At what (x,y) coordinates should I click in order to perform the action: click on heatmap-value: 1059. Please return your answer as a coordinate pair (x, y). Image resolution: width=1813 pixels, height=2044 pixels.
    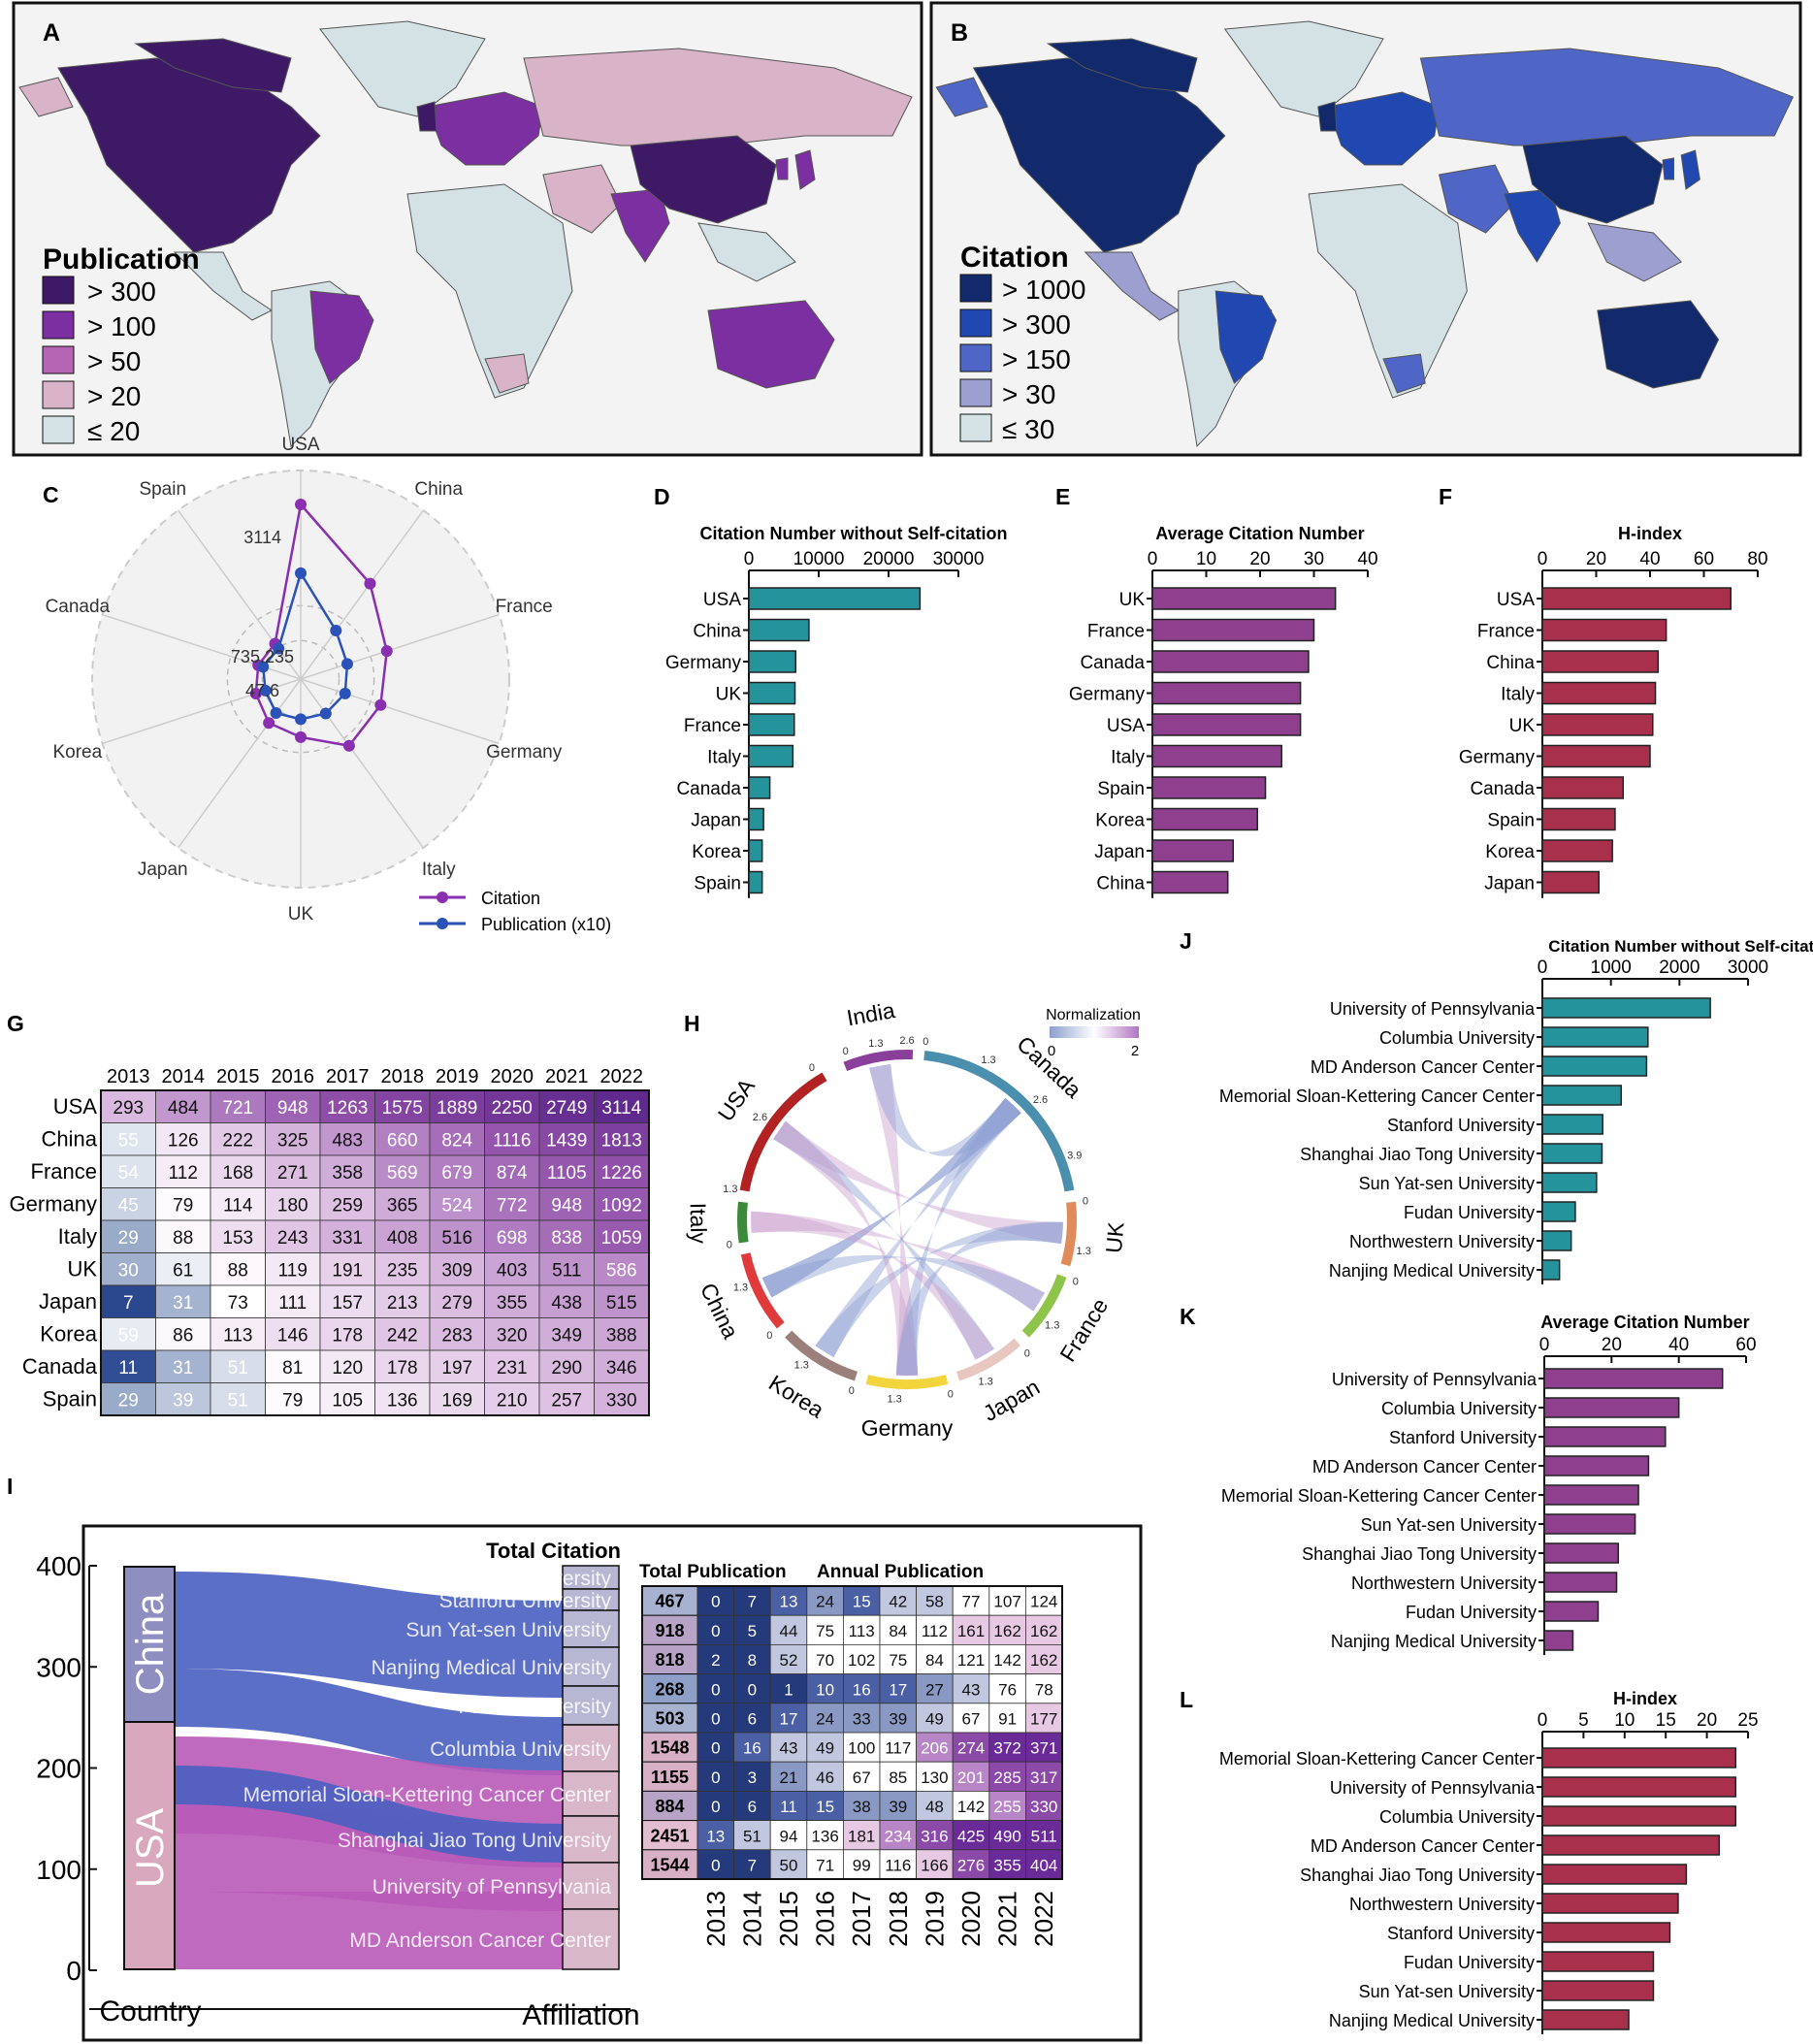
    Looking at the image, I should click on (621, 1238).